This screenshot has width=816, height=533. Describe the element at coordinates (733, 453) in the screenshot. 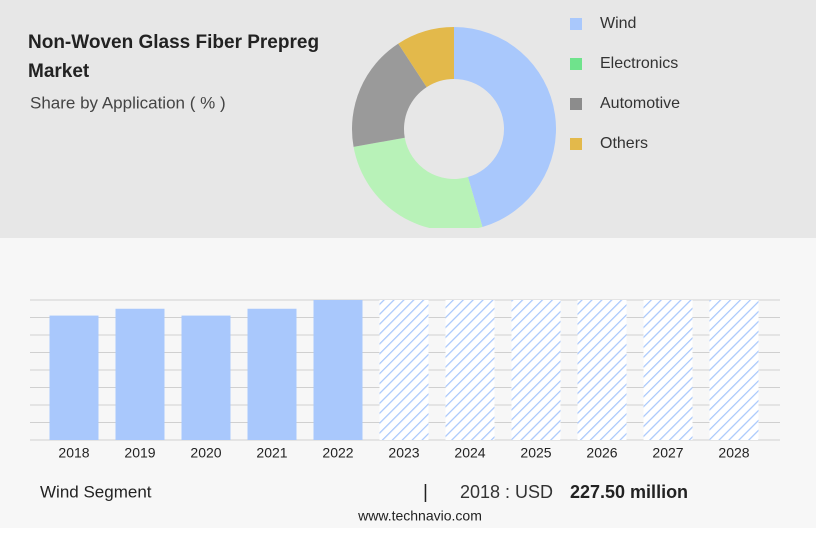

I see `x-tick-label: 2028` at that location.